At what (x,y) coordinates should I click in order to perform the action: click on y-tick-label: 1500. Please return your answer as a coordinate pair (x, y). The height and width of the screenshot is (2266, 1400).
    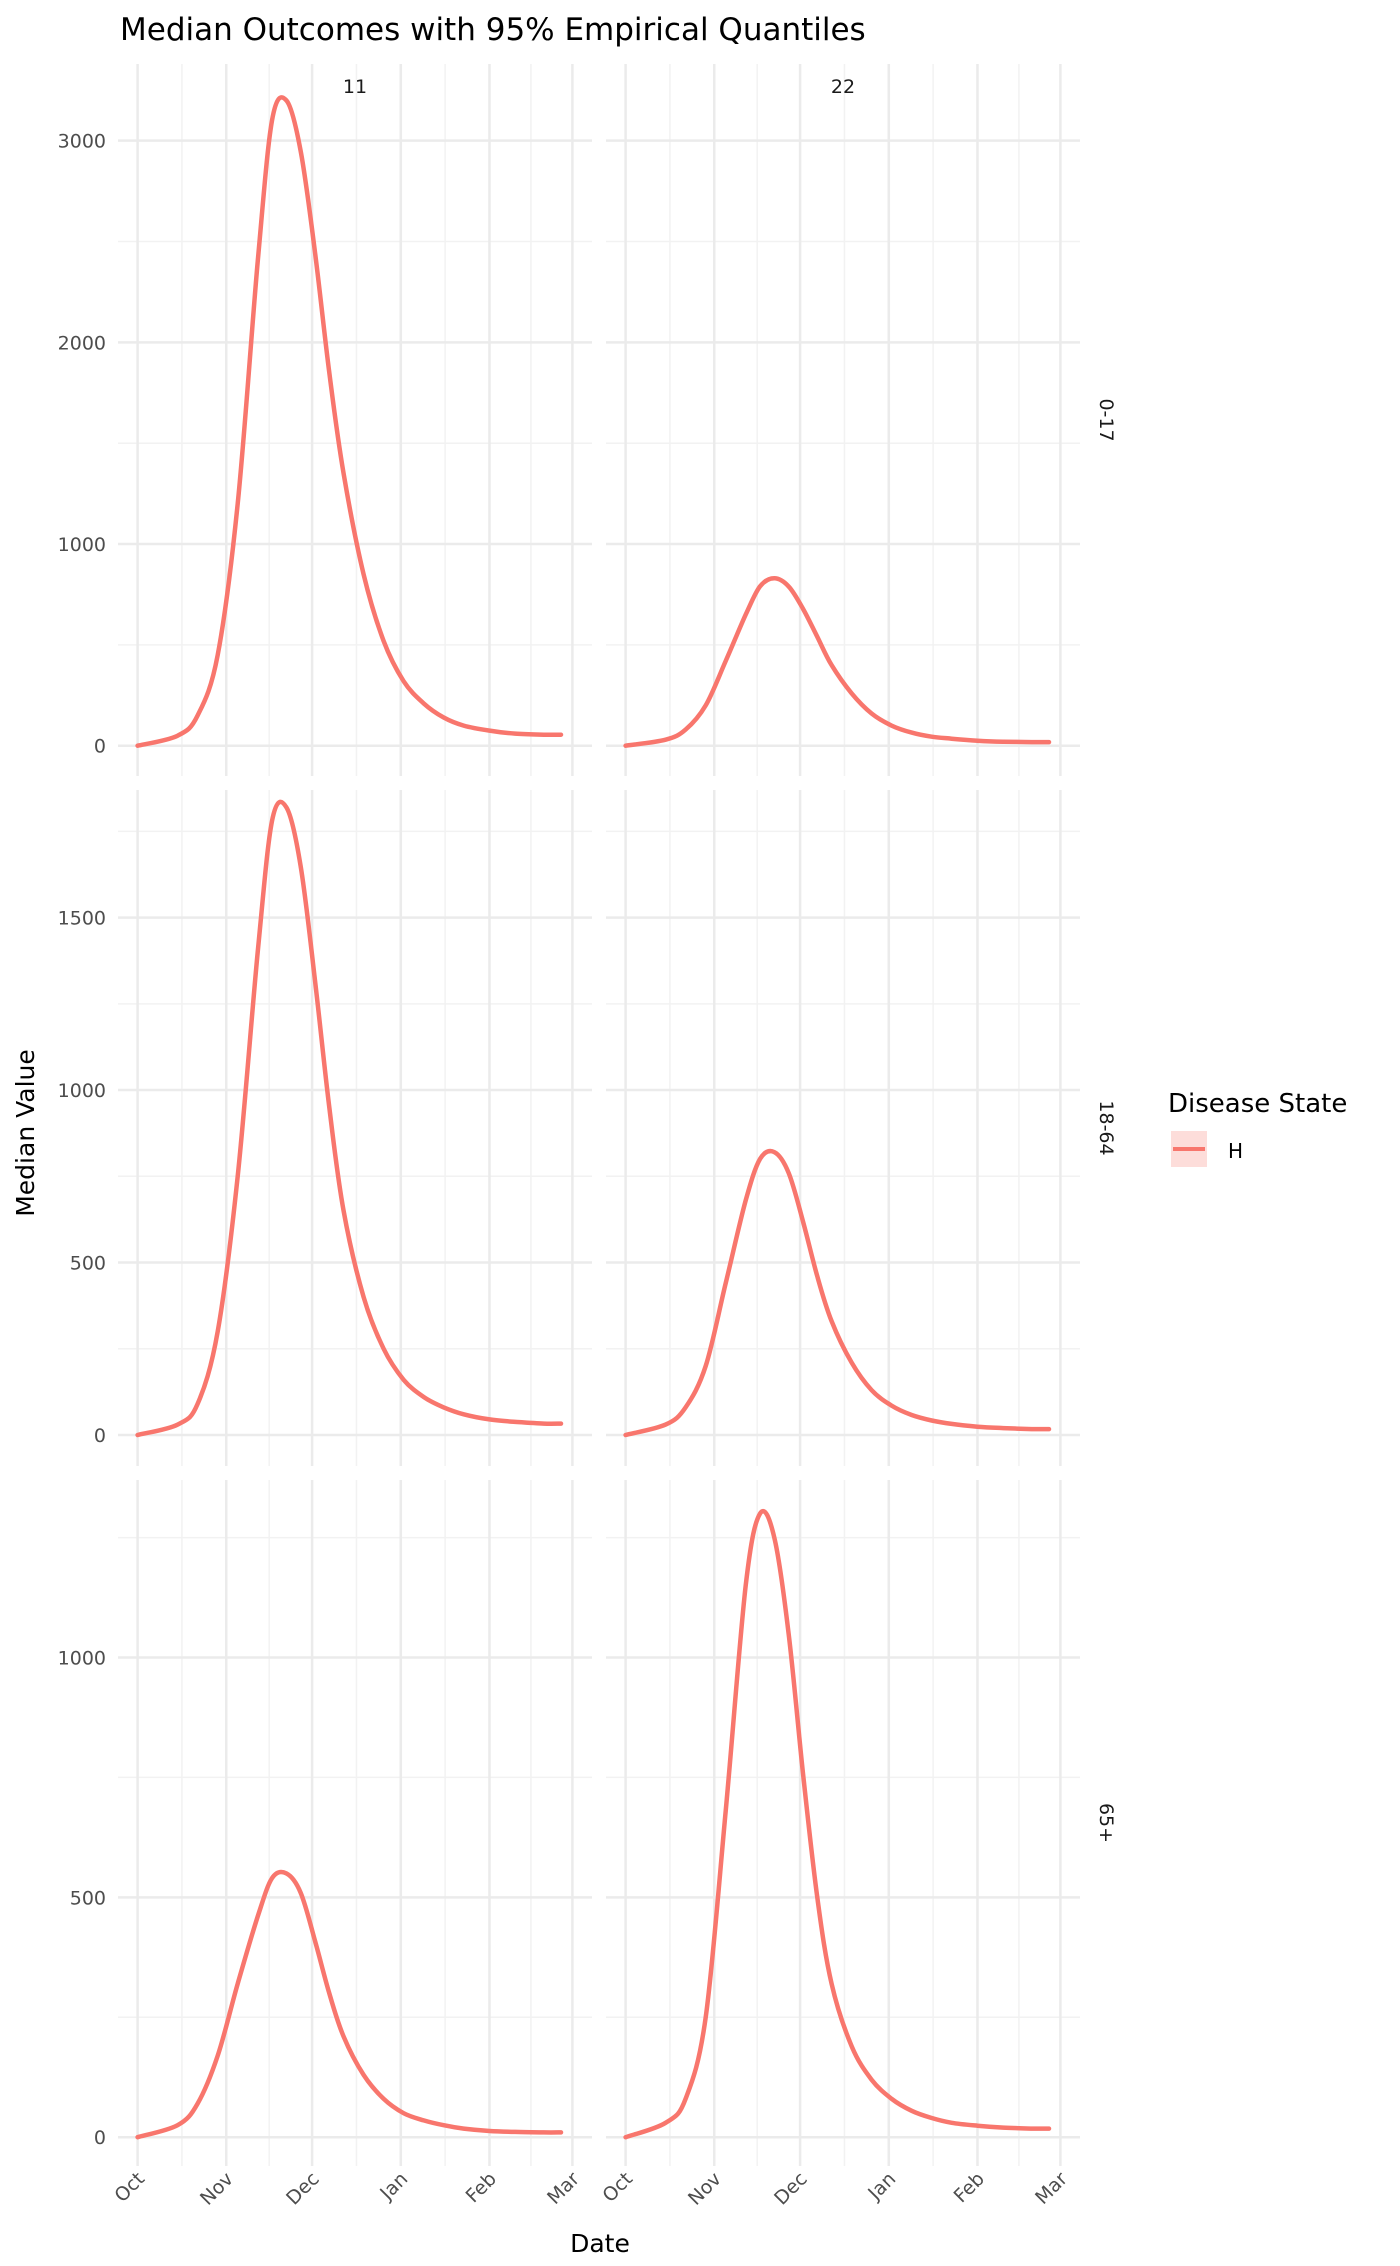
    Looking at the image, I should click on (82, 919).